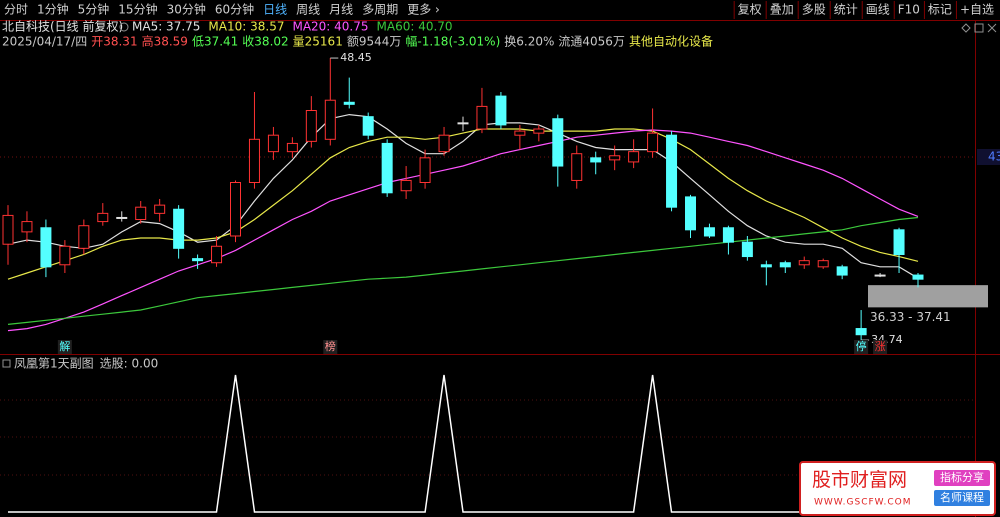 The height and width of the screenshot is (517, 1000). I want to click on sub-icon, so click(6, 363).